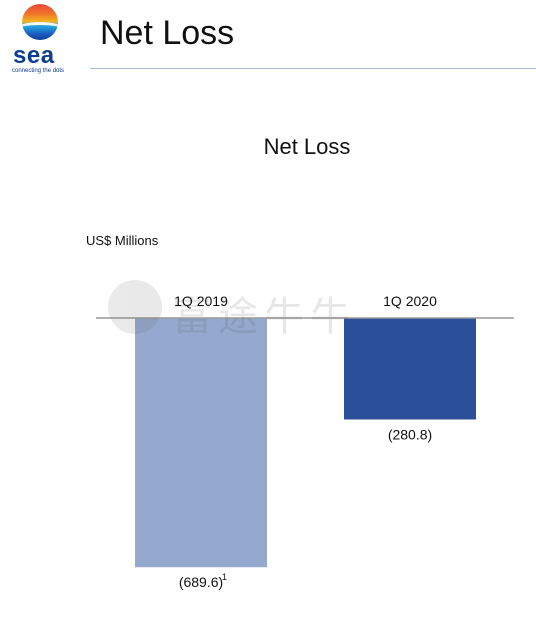 The height and width of the screenshot is (617, 536). What do you see at coordinates (410, 369) in the screenshot?
I see `bar-1q-2020` at bounding box center [410, 369].